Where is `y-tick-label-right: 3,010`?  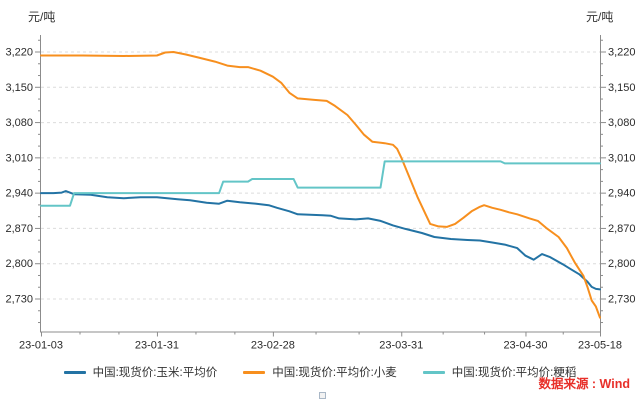 y-tick-label-right: 3,010 is located at coordinates (622, 158).